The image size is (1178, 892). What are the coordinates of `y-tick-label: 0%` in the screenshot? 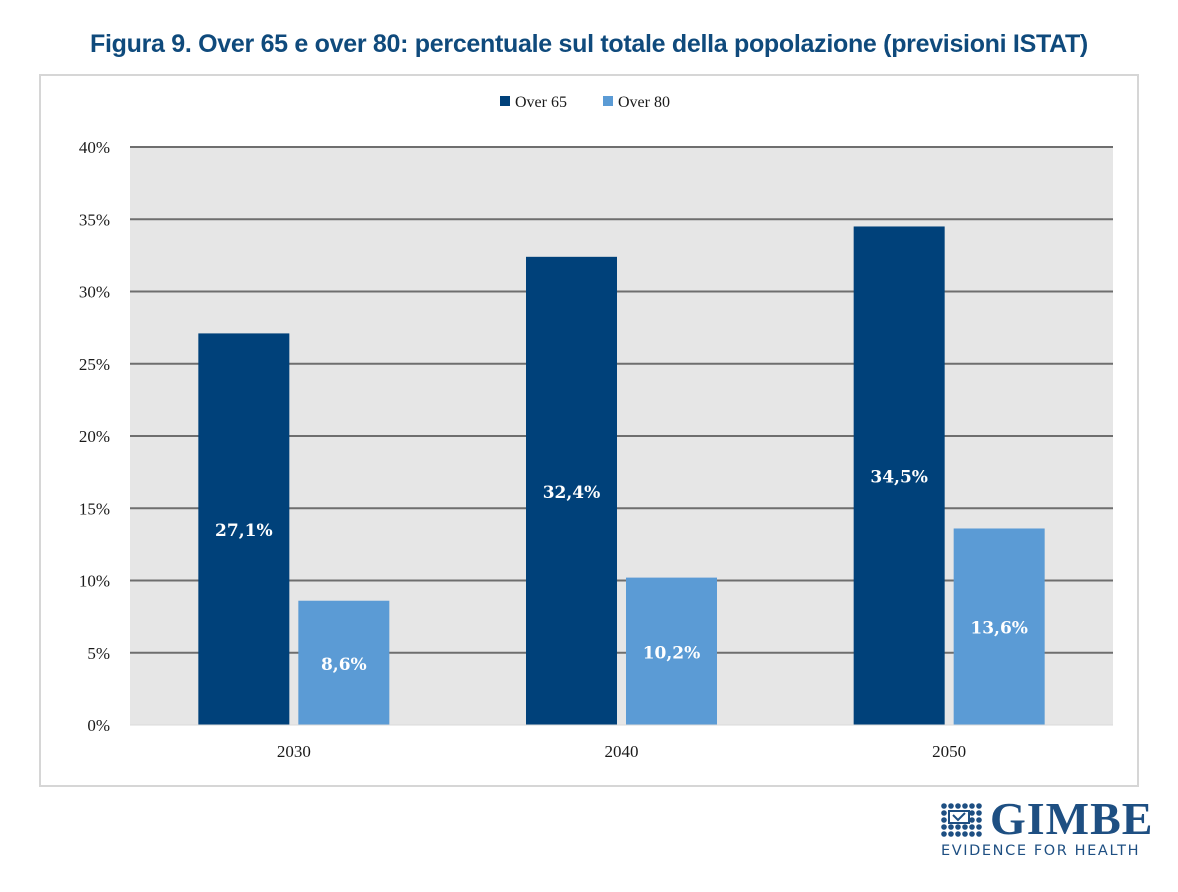 It's located at (98, 725).